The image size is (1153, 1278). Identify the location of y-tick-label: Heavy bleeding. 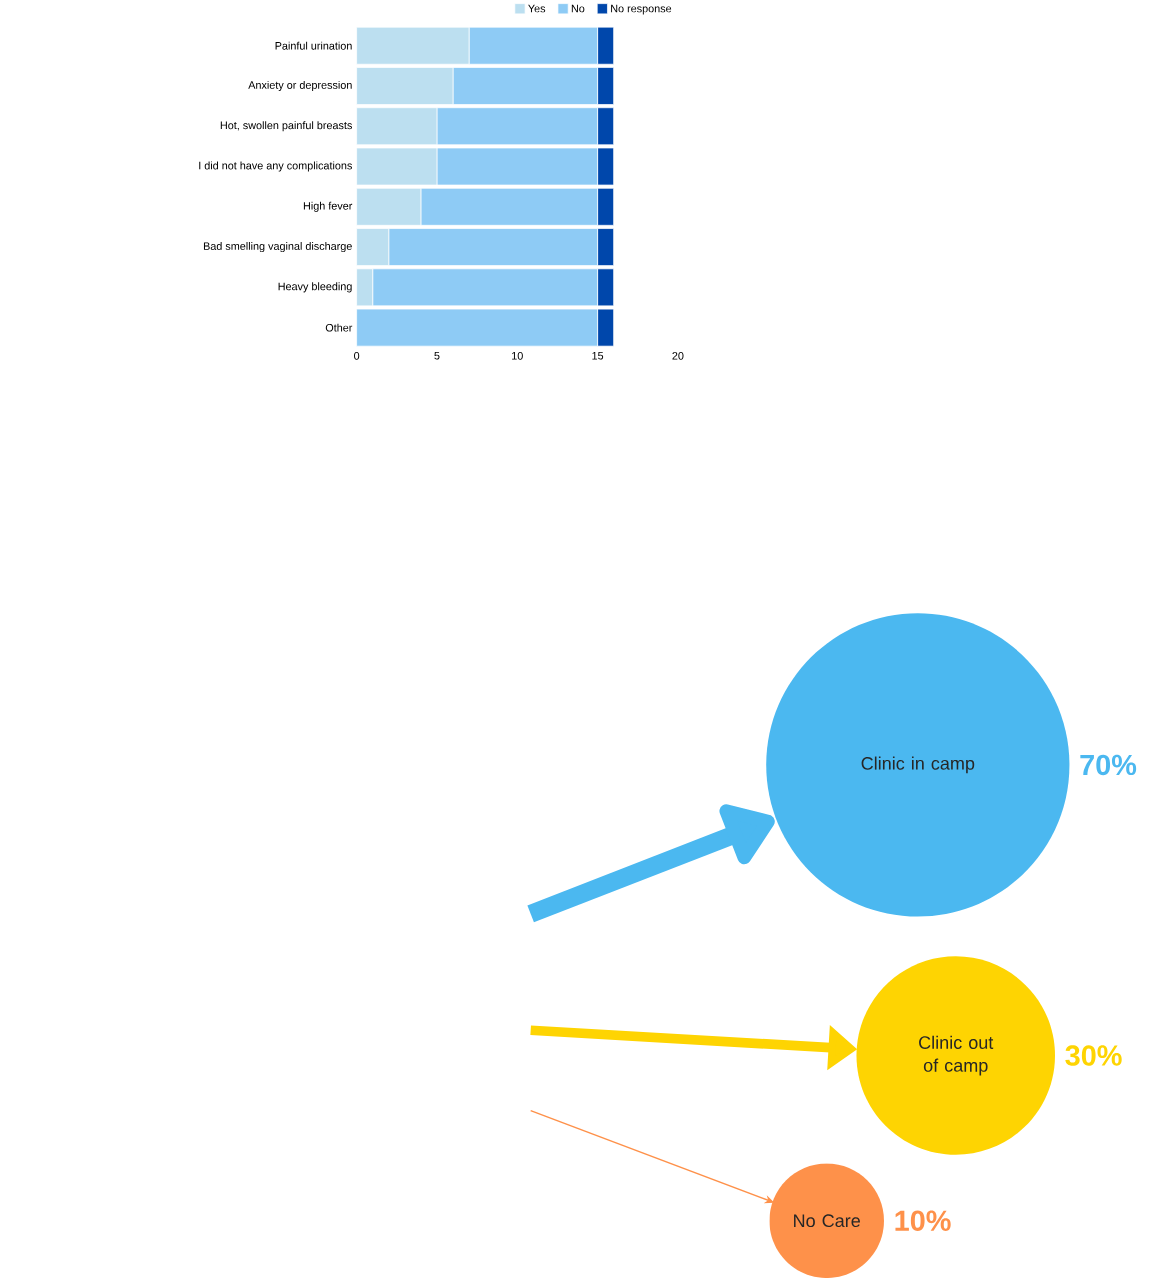
(315, 287).